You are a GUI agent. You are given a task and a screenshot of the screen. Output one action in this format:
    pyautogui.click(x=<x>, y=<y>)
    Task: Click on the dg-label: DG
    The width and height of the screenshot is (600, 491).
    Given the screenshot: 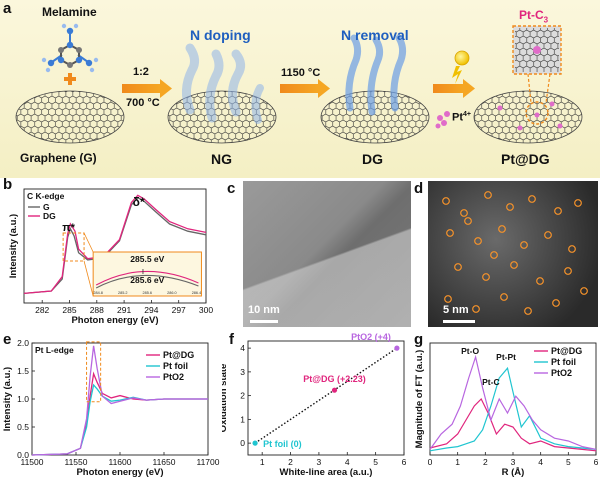 What is the action you would take?
    pyautogui.click(x=372, y=159)
    